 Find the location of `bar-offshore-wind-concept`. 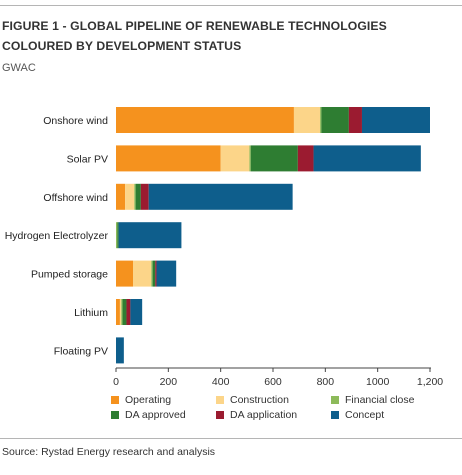

bar-offshore-wind-concept is located at coordinates (220, 196).